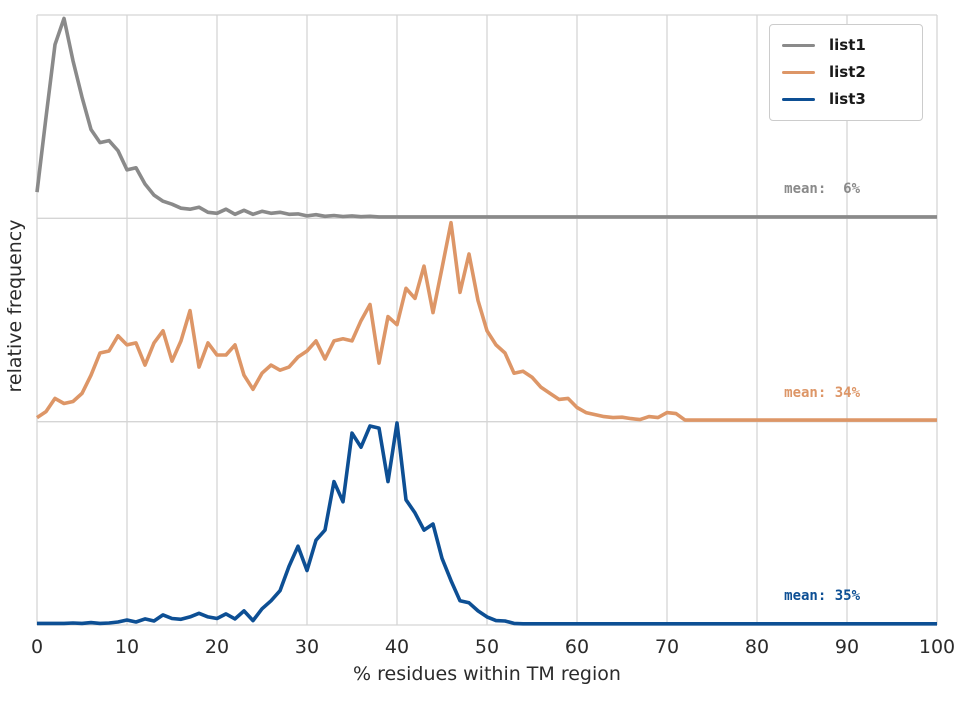 The height and width of the screenshot is (701, 956). What do you see at coordinates (15, 306) in the screenshot?
I see `y-axis-label: relative frequency` at bounding box center [15, 306].